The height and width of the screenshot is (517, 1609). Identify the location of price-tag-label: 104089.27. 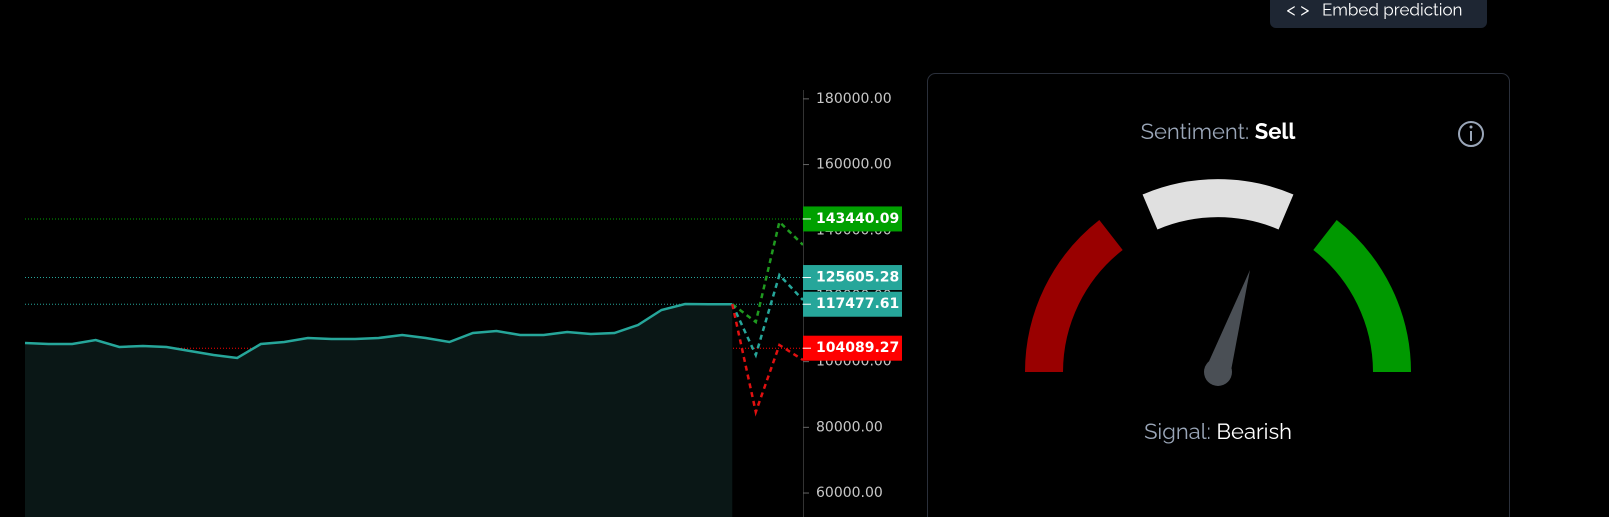
(857, 348).